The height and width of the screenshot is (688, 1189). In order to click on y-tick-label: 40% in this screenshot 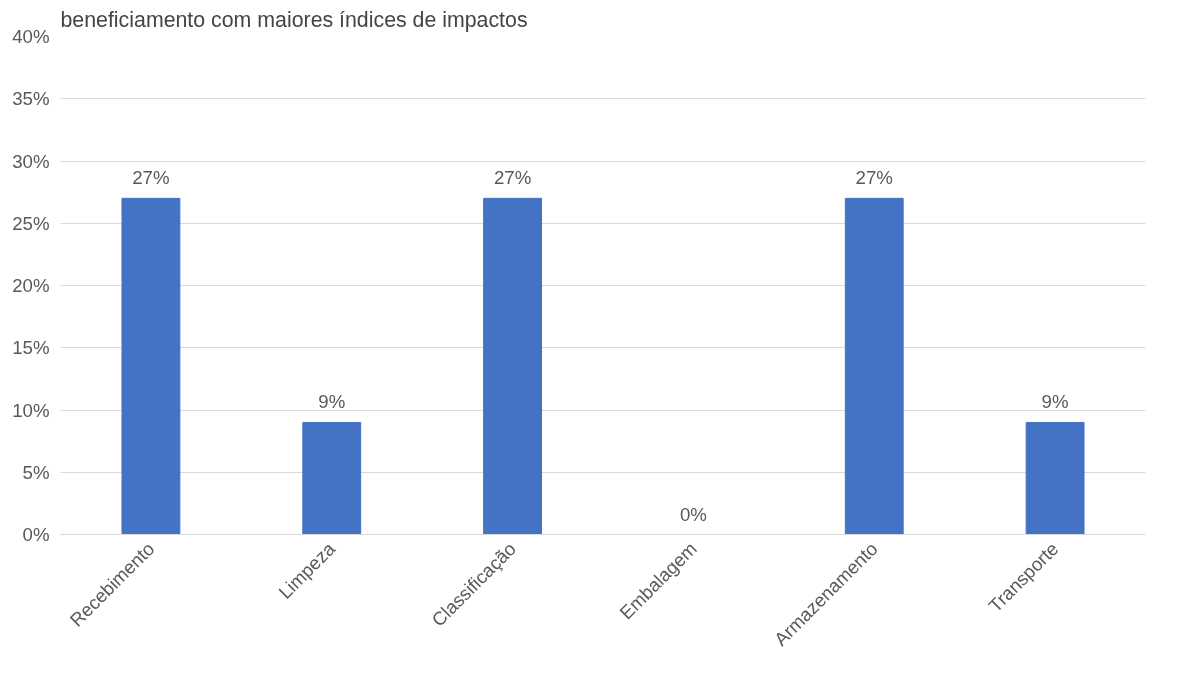, I will do `click(31, 36)`.